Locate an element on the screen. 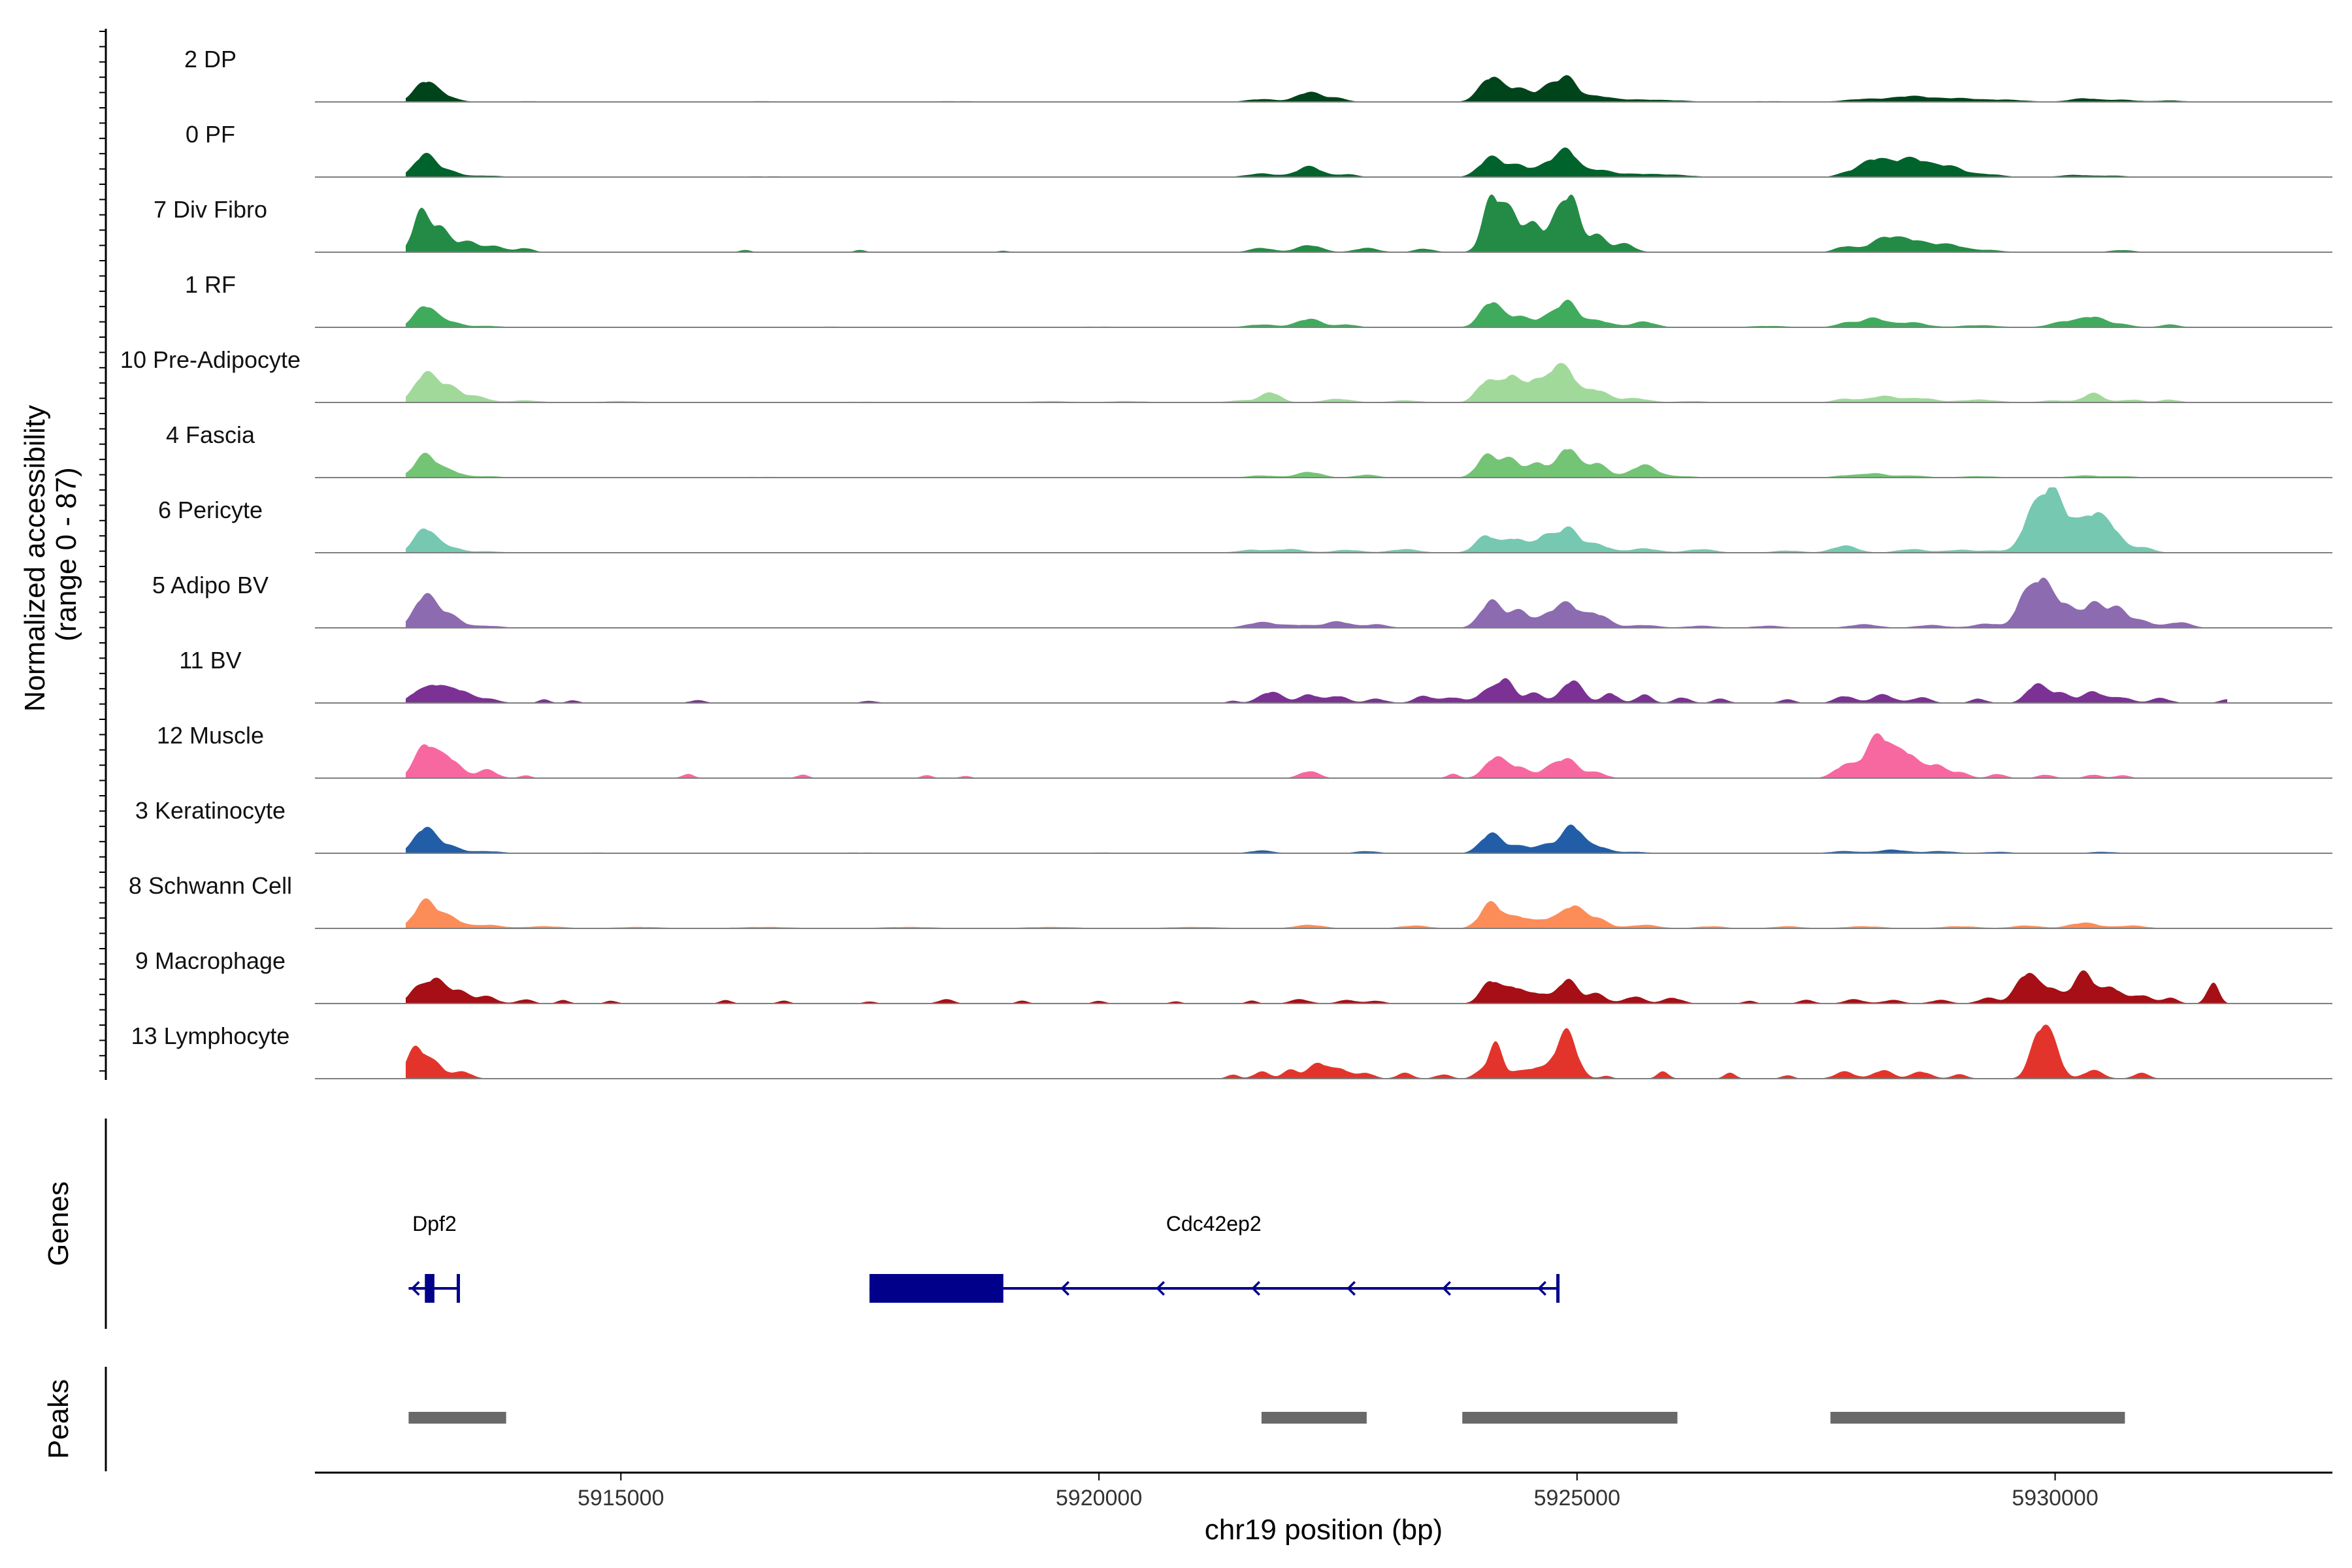  x-axis: 5915000 5920000 5925000 5930000 is located at coordinates (1323, 1491).